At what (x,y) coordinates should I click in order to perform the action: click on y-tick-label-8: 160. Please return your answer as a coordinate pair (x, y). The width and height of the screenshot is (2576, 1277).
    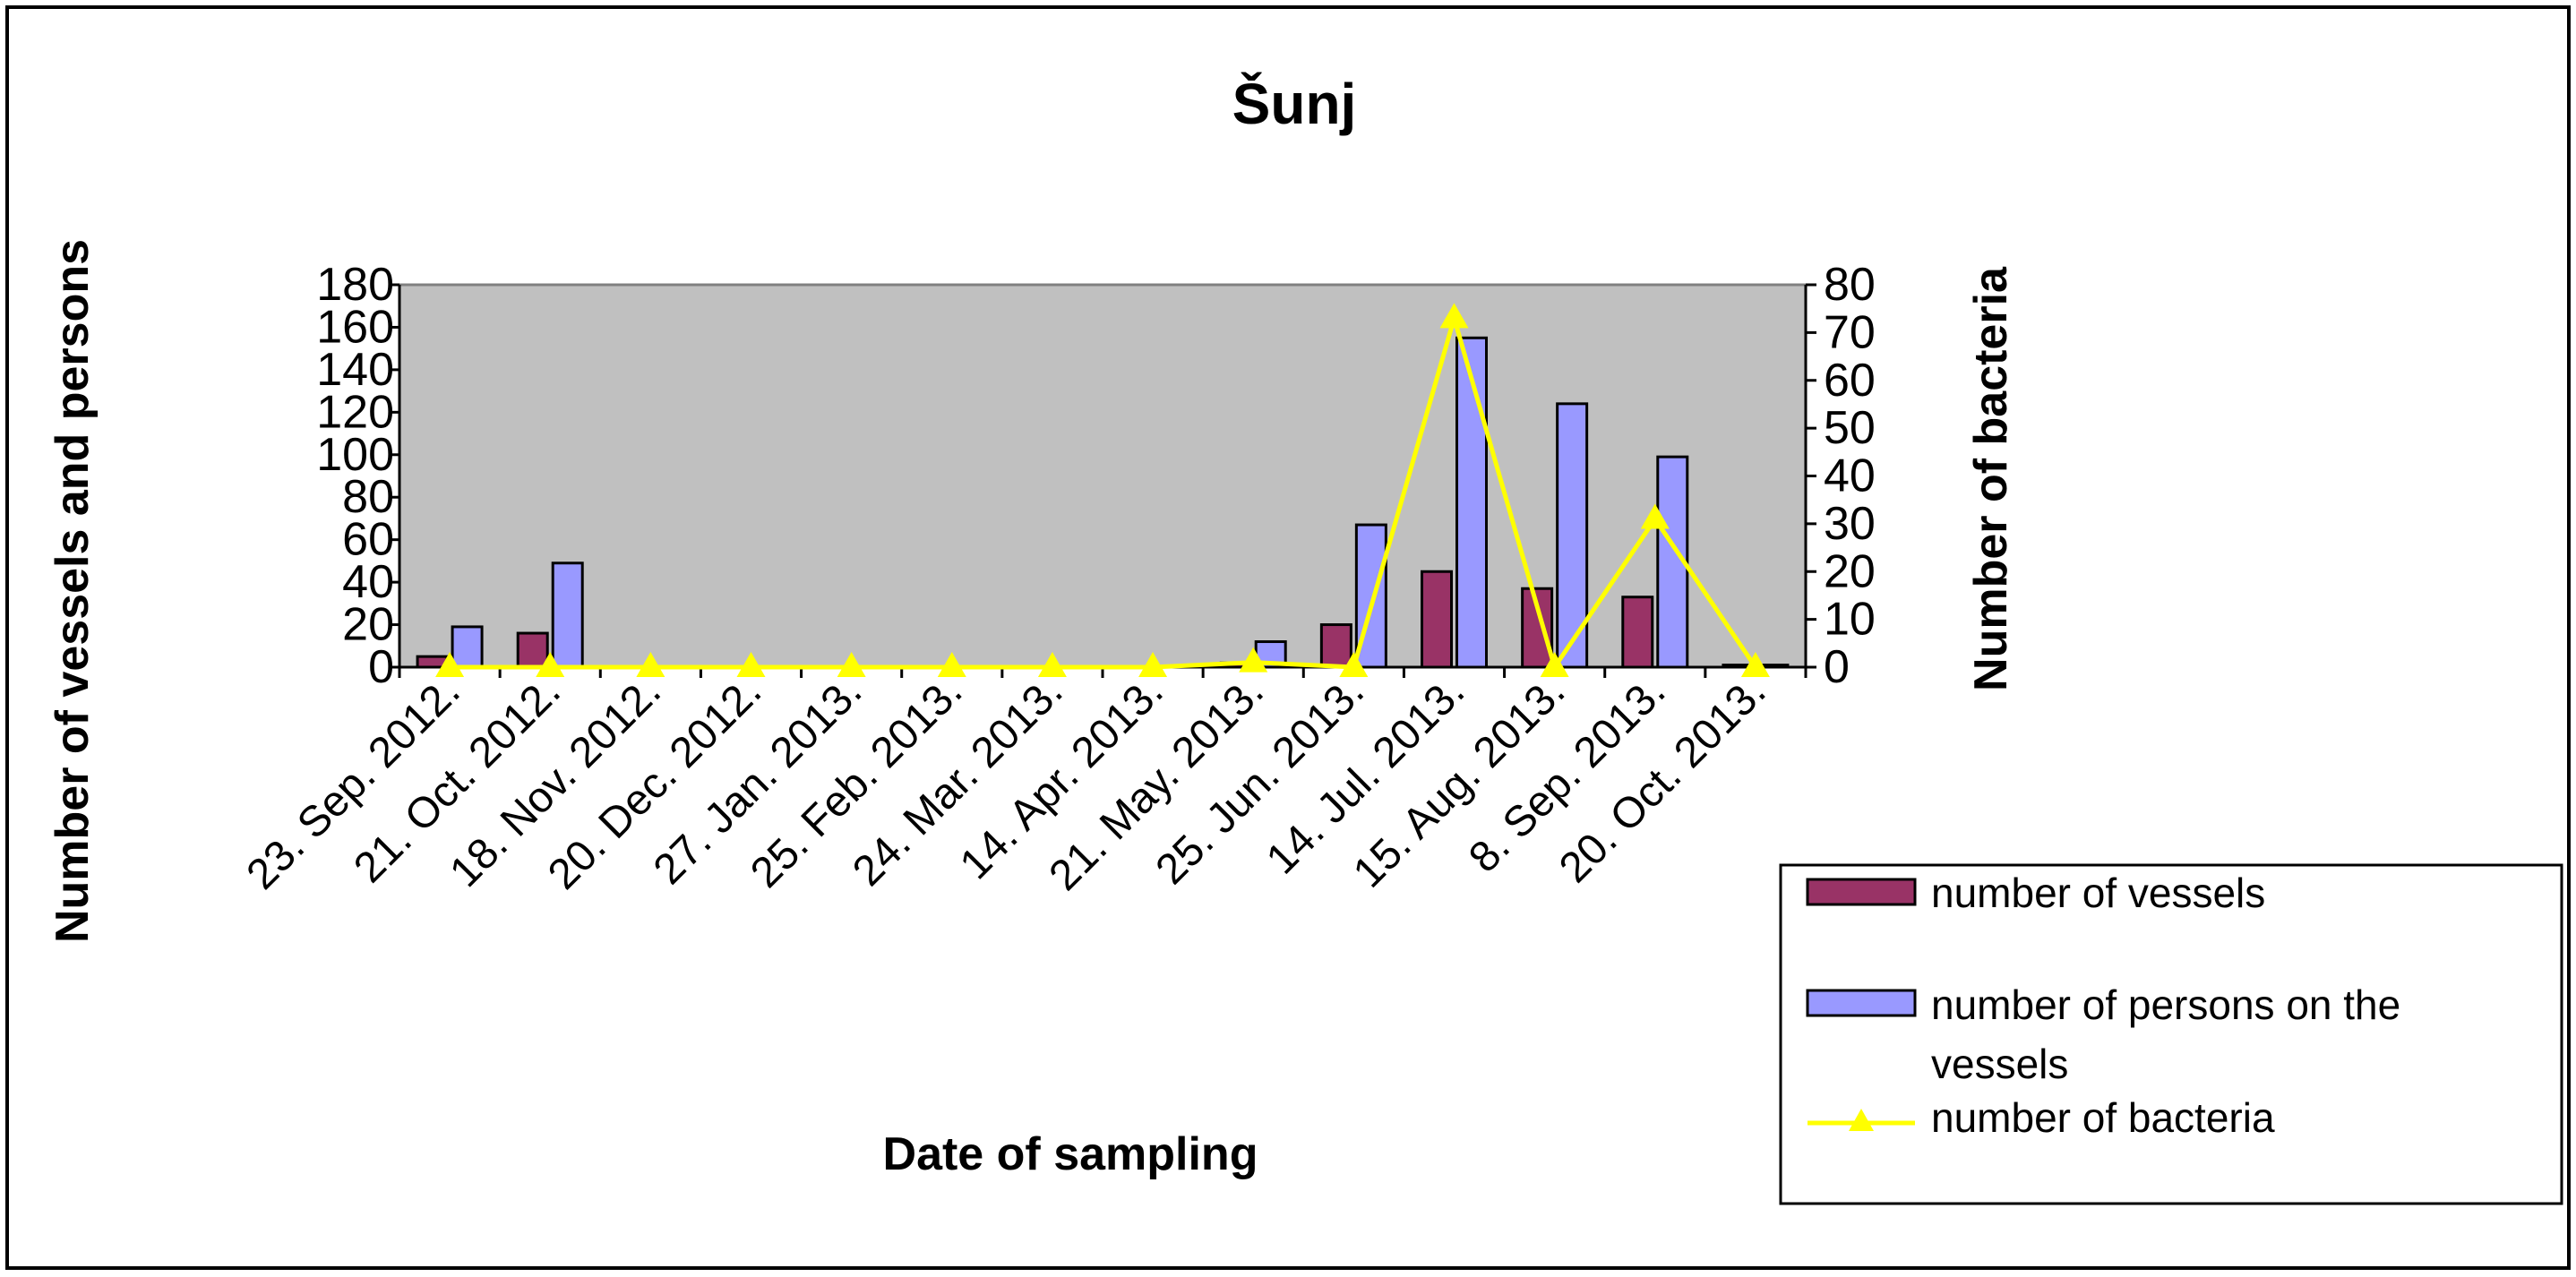
    Looking at the image, I should click on (355, 327).